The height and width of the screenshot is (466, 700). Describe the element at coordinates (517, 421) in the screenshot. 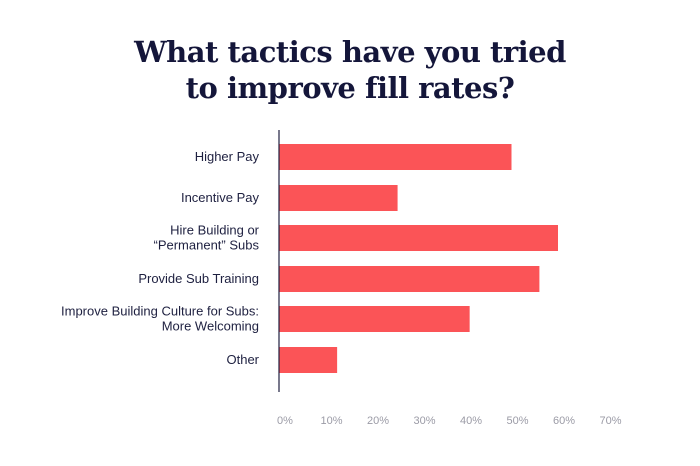

I see `x-tick-label-5: 50%` at that location.